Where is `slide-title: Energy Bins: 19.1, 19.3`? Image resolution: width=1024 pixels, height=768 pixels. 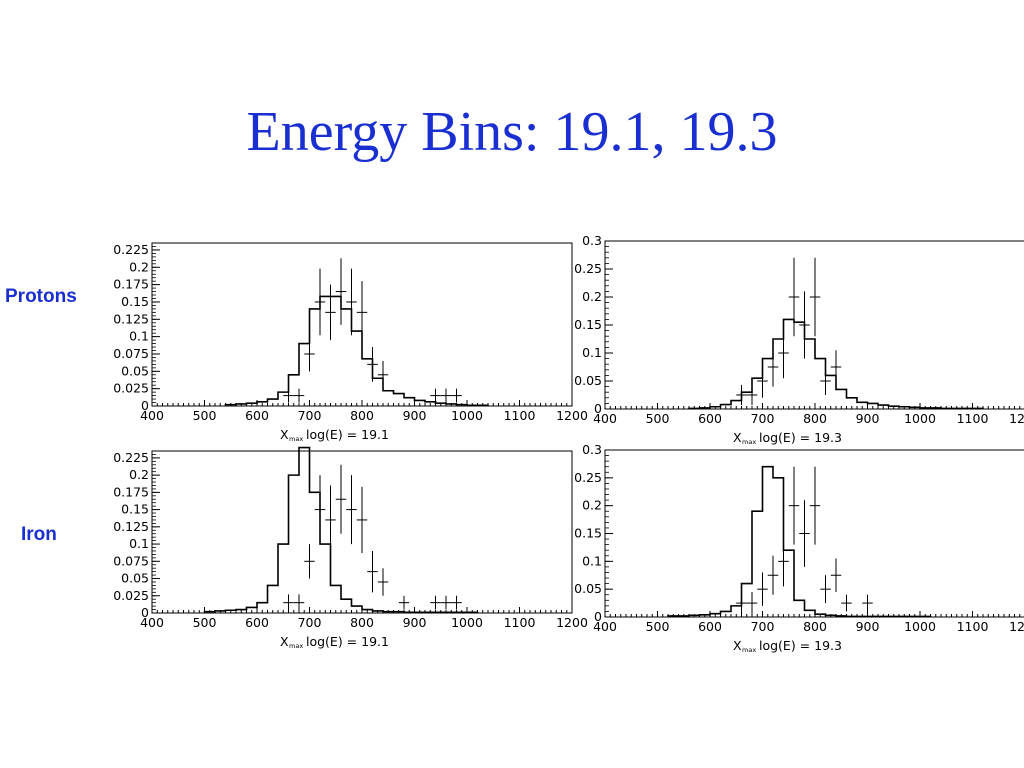
slide-title: Energy Bins: 19.1, 19.3 is located at coordinates (512, 132).